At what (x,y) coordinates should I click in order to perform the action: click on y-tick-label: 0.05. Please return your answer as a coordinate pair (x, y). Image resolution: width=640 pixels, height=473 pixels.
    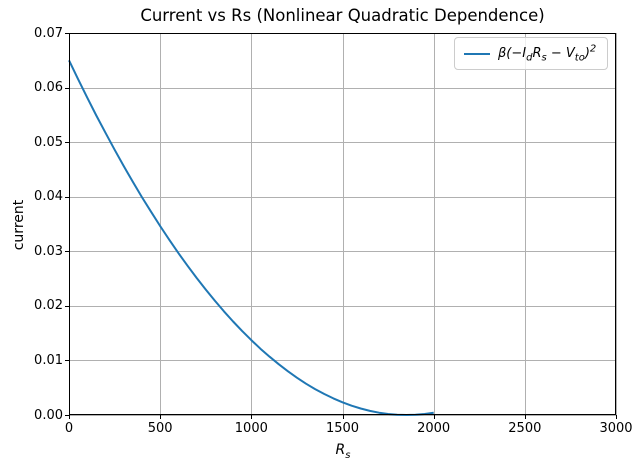
    Looking at the image, I should click on (48, 142).